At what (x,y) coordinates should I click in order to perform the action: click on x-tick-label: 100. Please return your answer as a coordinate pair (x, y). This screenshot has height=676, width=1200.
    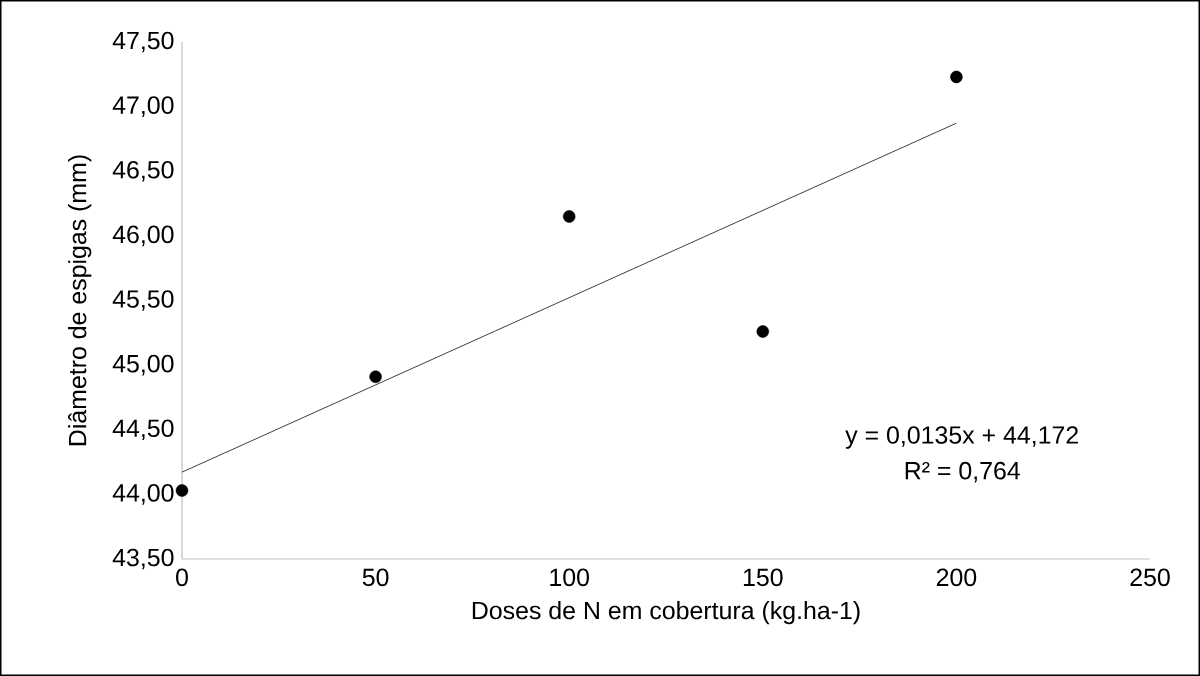
    Looking at the image, I should click on (569, 577).